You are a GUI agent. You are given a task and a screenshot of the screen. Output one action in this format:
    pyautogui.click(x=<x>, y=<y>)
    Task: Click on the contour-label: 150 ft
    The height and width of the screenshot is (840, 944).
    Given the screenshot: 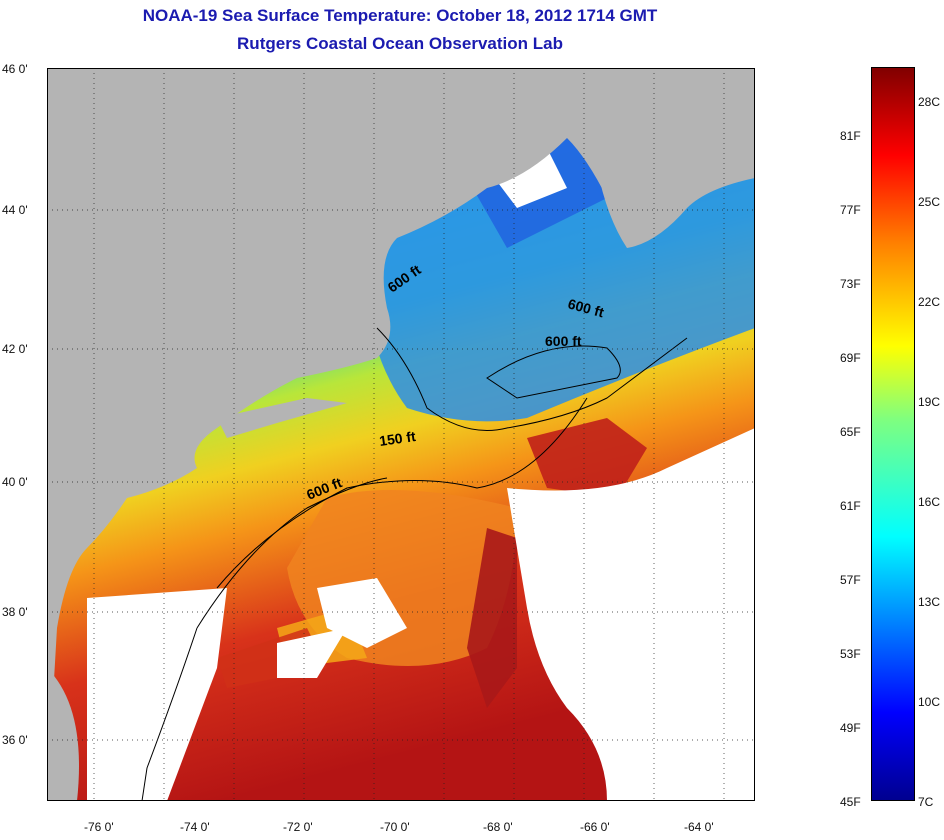 What is the action you would take?
    pyautogui.click(x=397, y=438)
    